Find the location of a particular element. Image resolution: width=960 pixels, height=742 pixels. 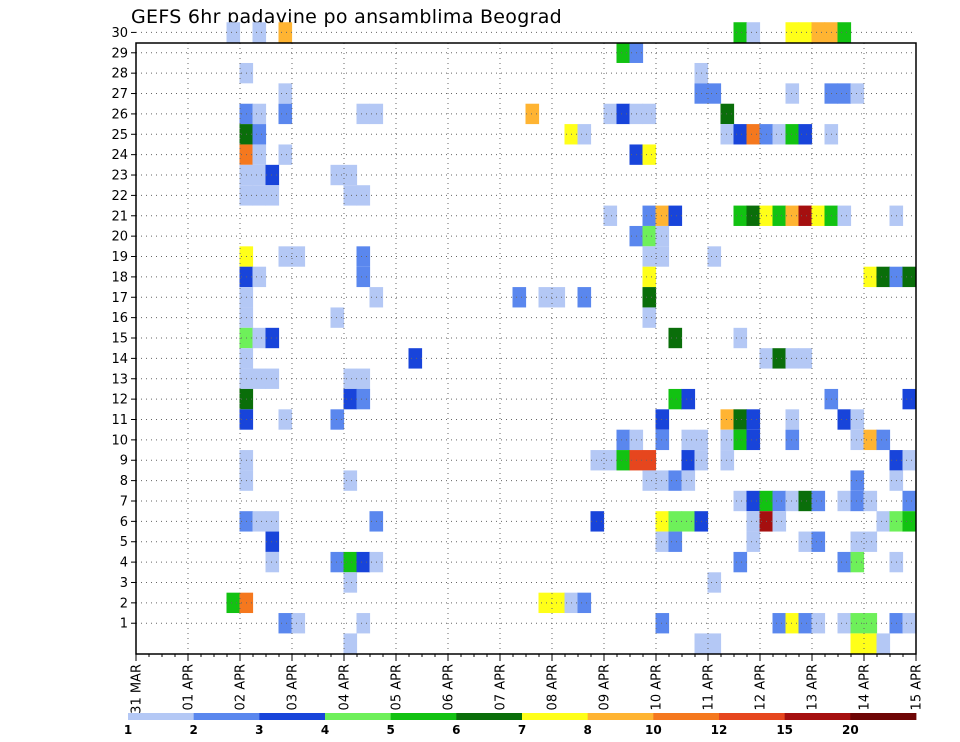

legend-level-label: 6 is located at coordinates (456, 730).